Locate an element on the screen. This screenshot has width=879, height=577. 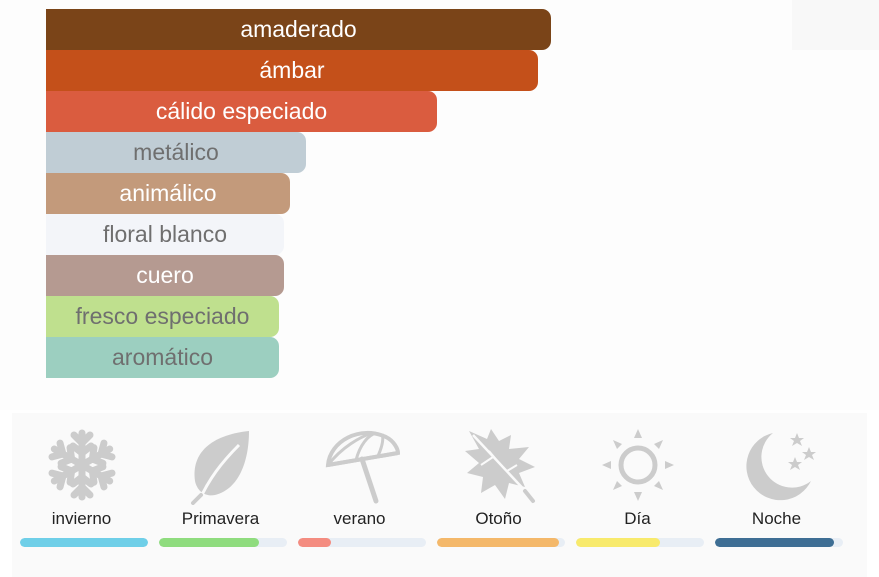
accord-bar-animalico: animálico is located at coordinates (168, 193).